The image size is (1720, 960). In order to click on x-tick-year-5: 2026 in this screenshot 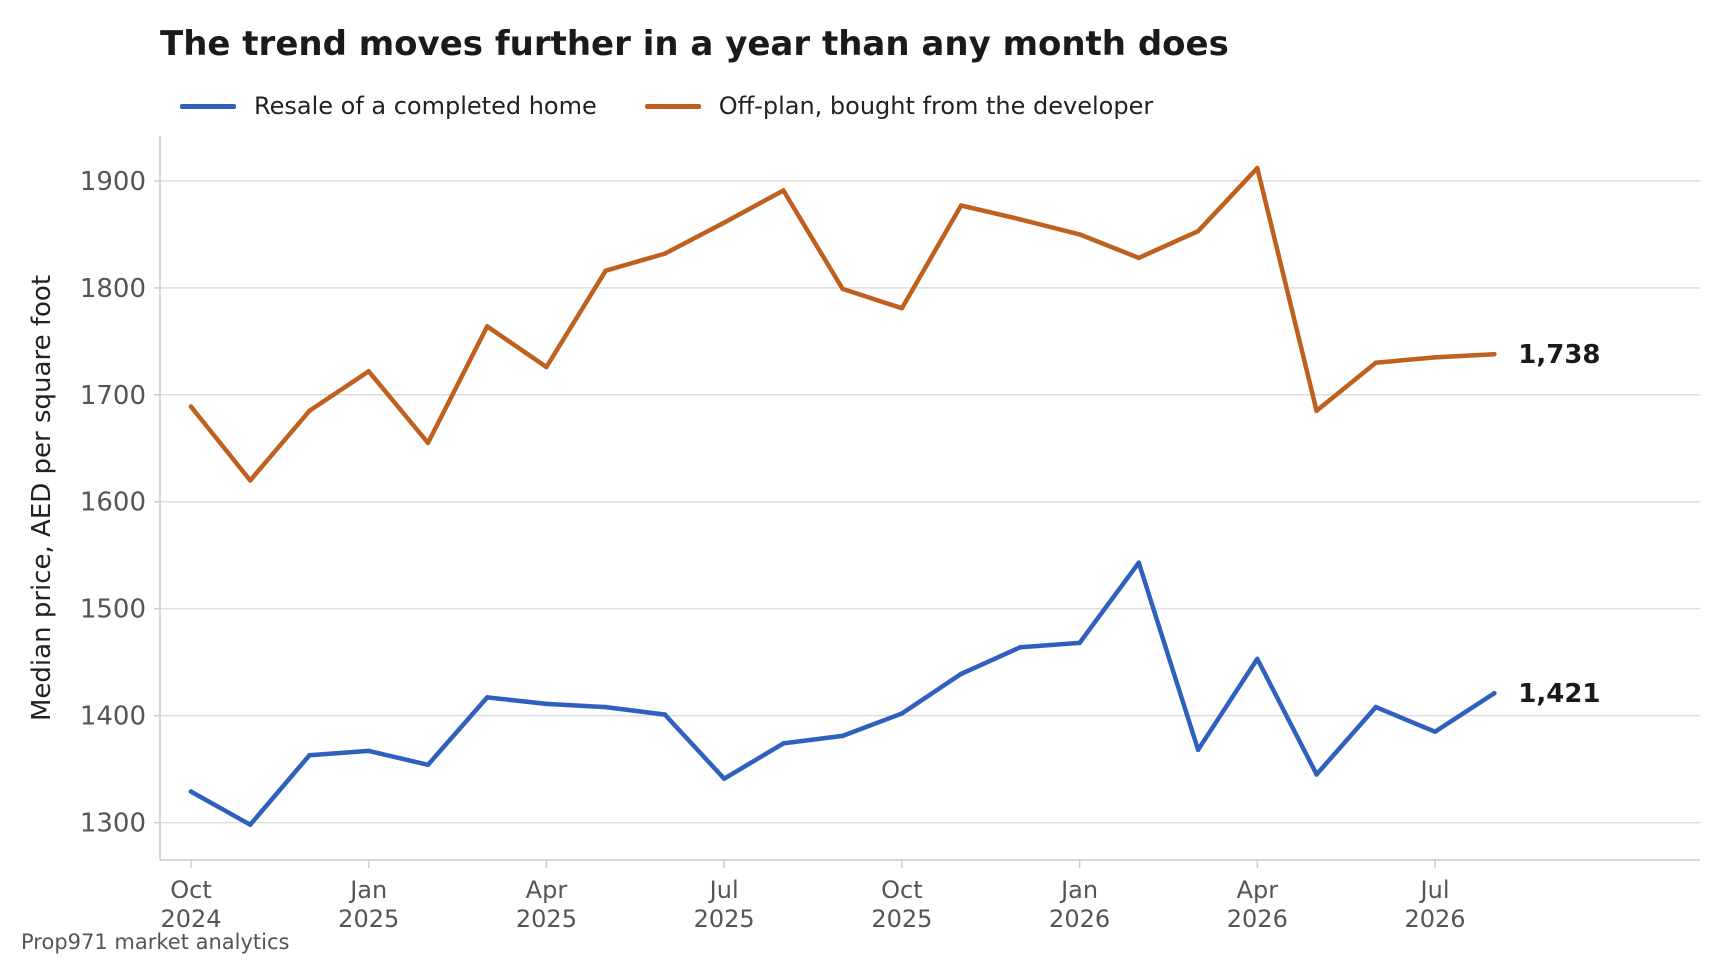, I will do `click(1079, 919)`.